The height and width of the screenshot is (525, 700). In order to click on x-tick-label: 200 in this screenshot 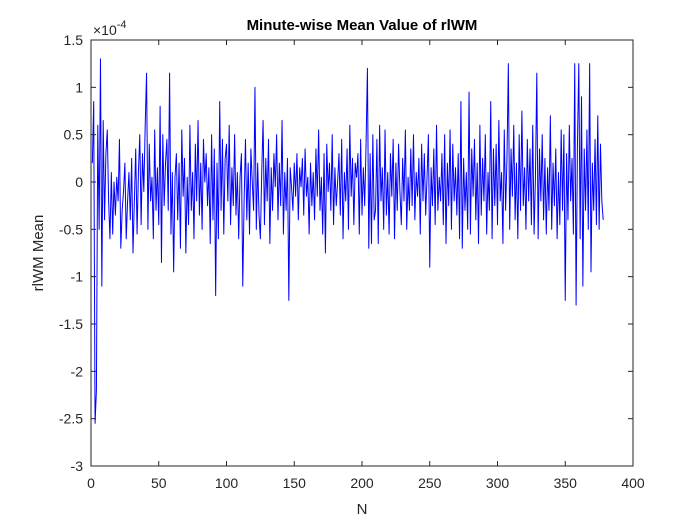, I will do `click(362, 483)`.